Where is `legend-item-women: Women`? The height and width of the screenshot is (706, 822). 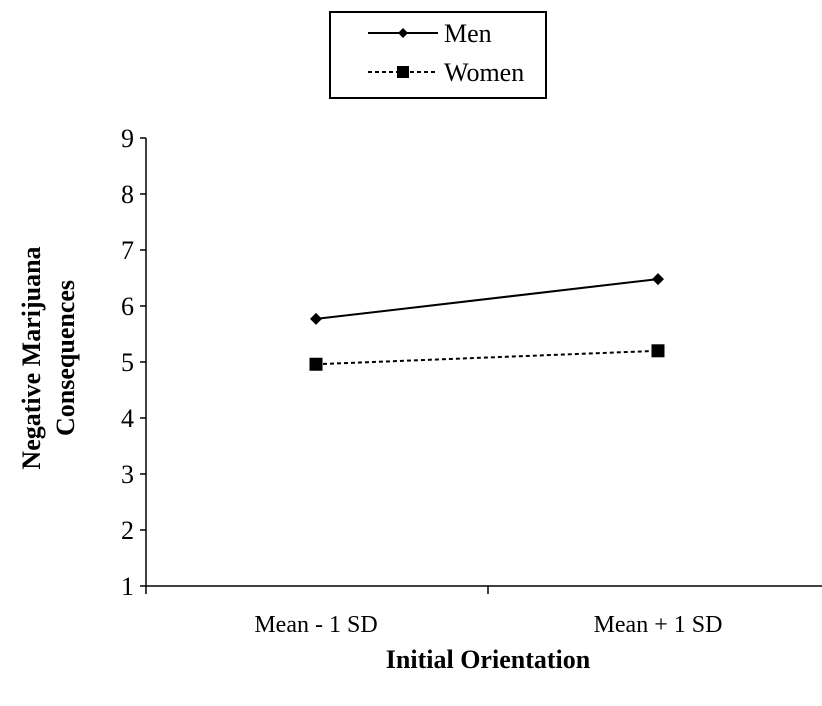 legend-item-women: Women is located at coordinates (446, 72).